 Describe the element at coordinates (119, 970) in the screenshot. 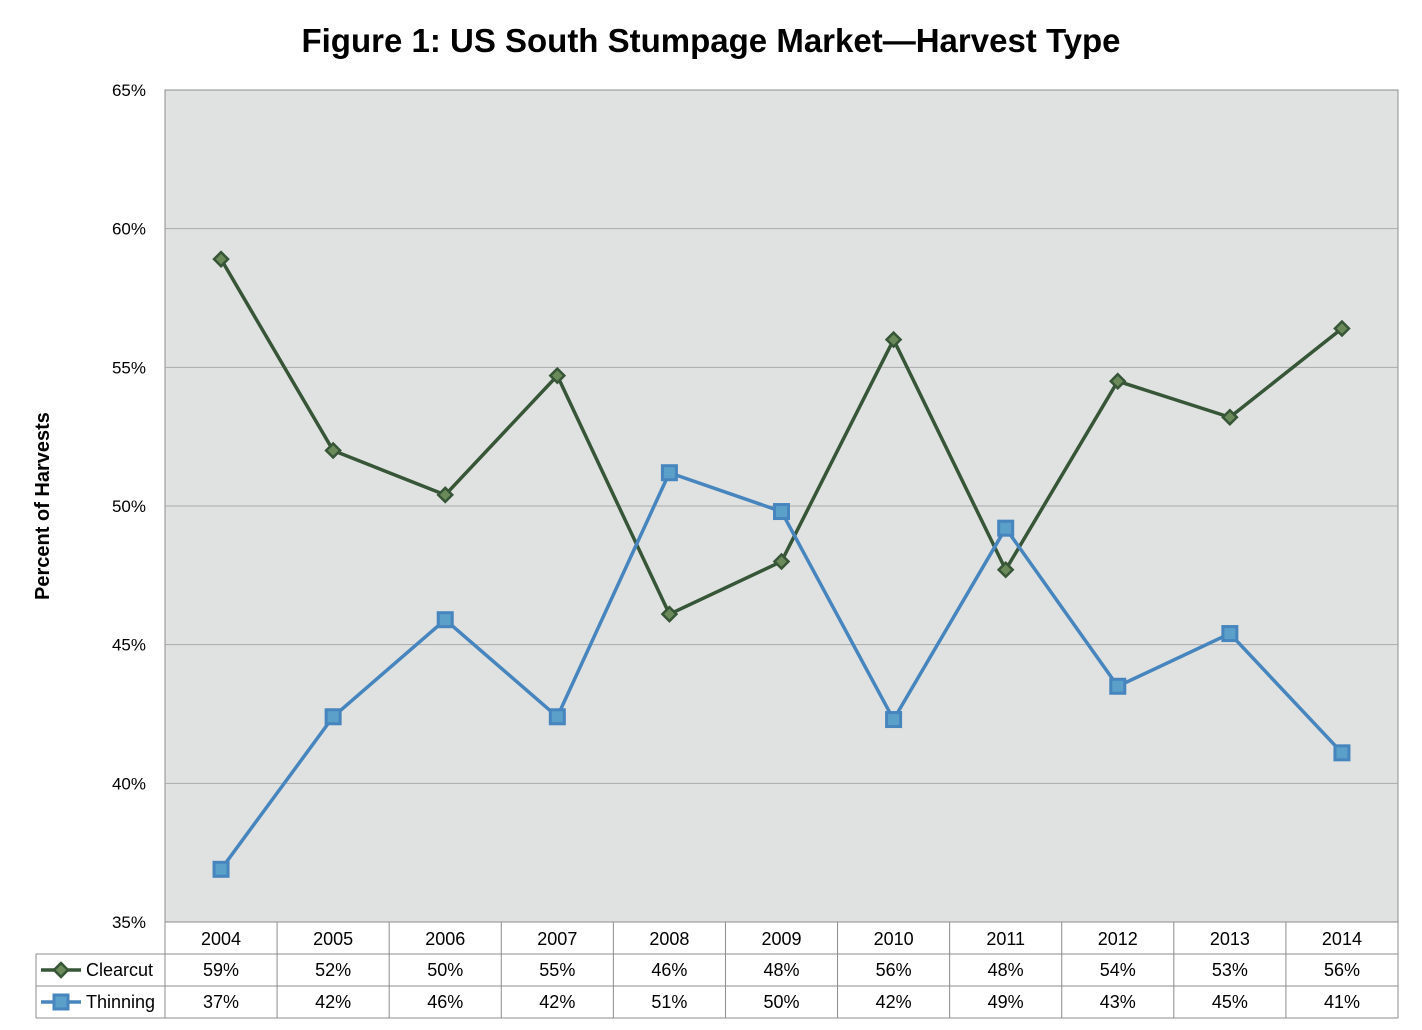

I see `legend-label: Clearcut` at that location.